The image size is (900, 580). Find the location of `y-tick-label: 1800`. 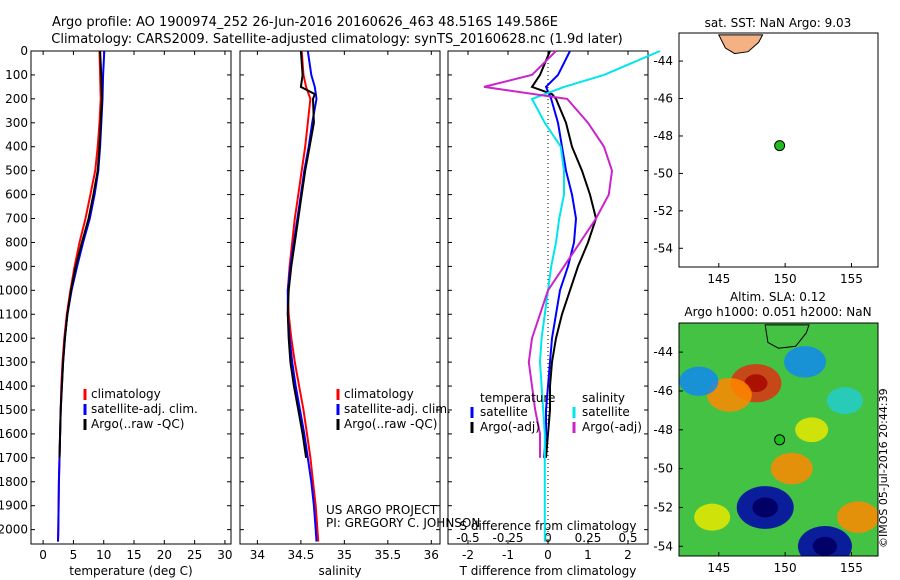

y-tick-label: 1800 is located at coordinates (14, 482).